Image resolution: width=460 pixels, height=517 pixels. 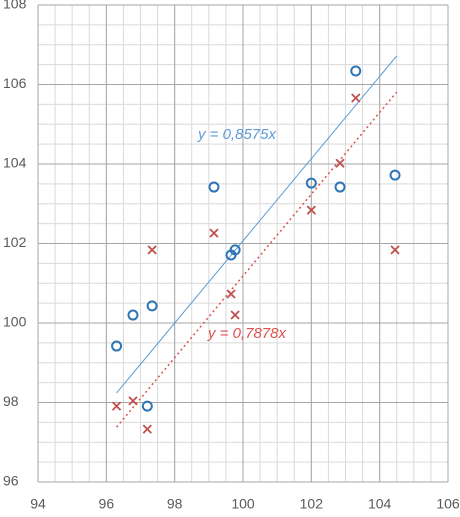 What do you see at coordinates (175, 504) in the screenshot?
I see `x-tick-label: 98` at bounding box center [175, 504].